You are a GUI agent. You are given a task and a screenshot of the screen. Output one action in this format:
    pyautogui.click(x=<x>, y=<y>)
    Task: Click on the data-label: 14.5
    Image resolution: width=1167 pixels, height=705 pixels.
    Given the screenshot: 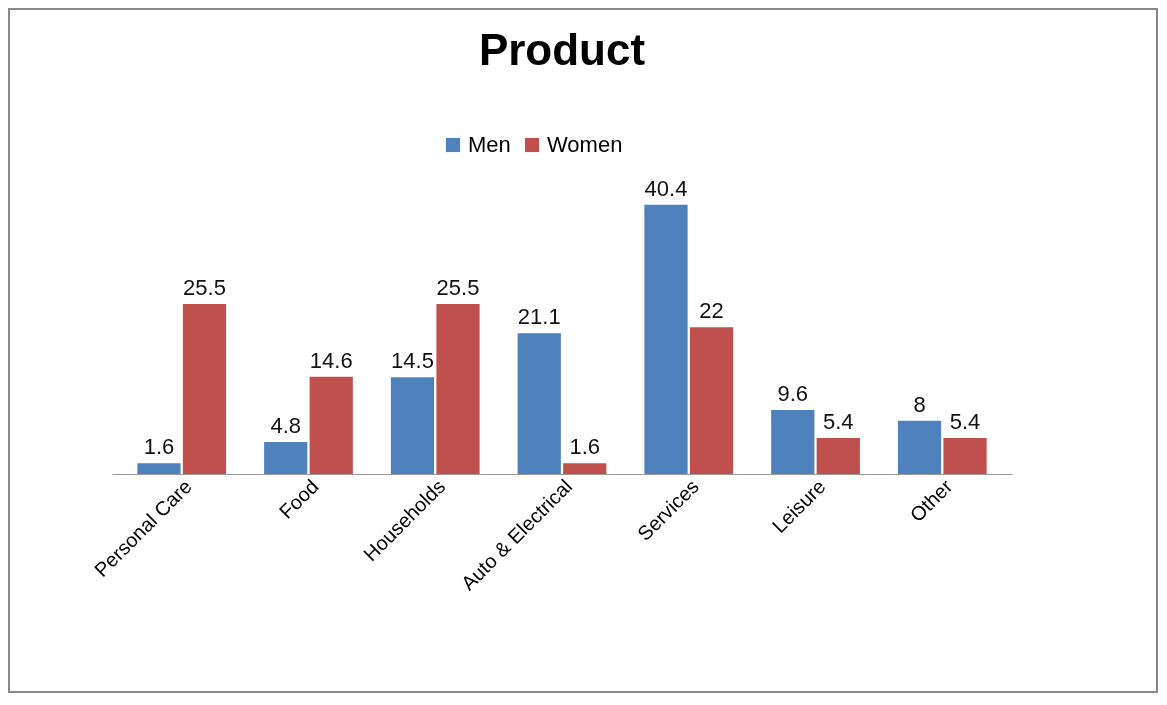 What is the action you would take?
    pyautogui.click(x=412, y=361)
    